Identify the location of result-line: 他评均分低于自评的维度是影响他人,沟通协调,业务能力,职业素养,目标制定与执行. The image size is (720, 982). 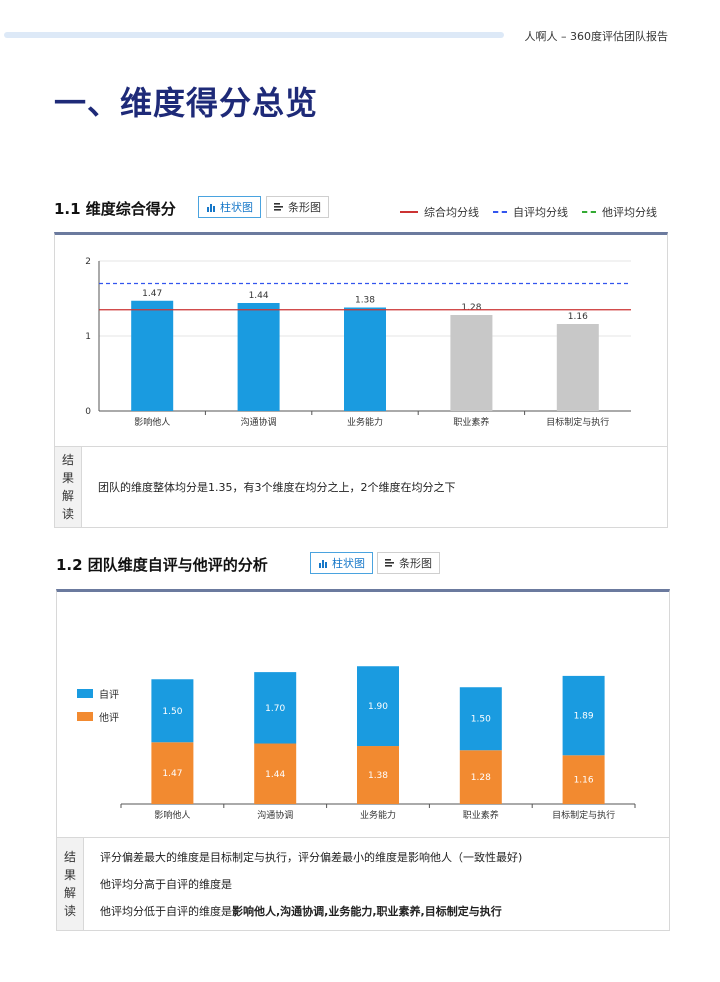
(301, 911).